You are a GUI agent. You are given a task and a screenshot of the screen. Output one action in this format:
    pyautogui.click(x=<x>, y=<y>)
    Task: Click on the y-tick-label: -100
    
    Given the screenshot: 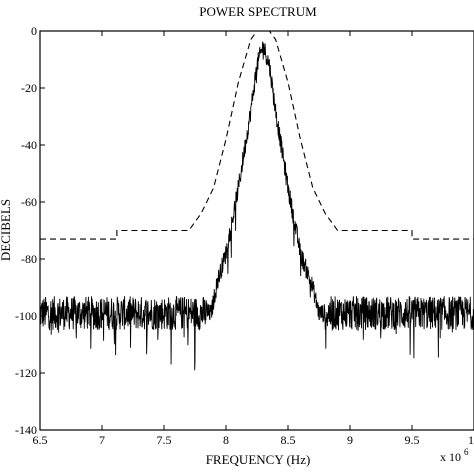 What is the action you would take?
    pyautogui.click(x=26, y=316)
    